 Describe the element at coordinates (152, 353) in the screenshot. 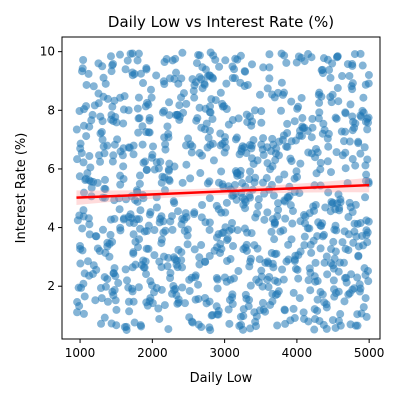

I see `x-tick-label: 2000` at that location.